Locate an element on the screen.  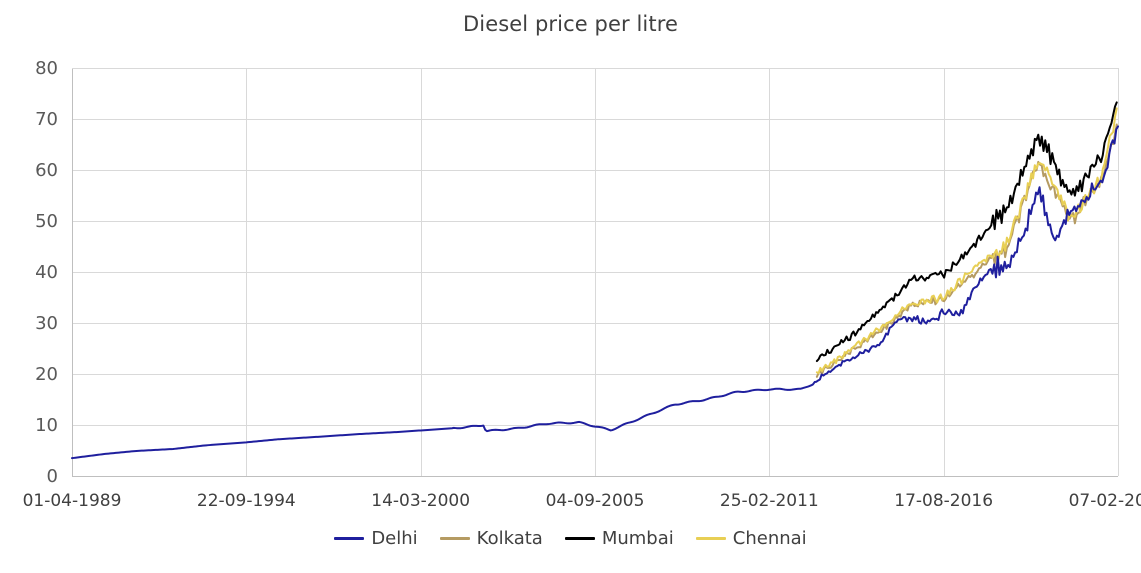
legend-label: Mumbai is located at coordinates (637, 538).